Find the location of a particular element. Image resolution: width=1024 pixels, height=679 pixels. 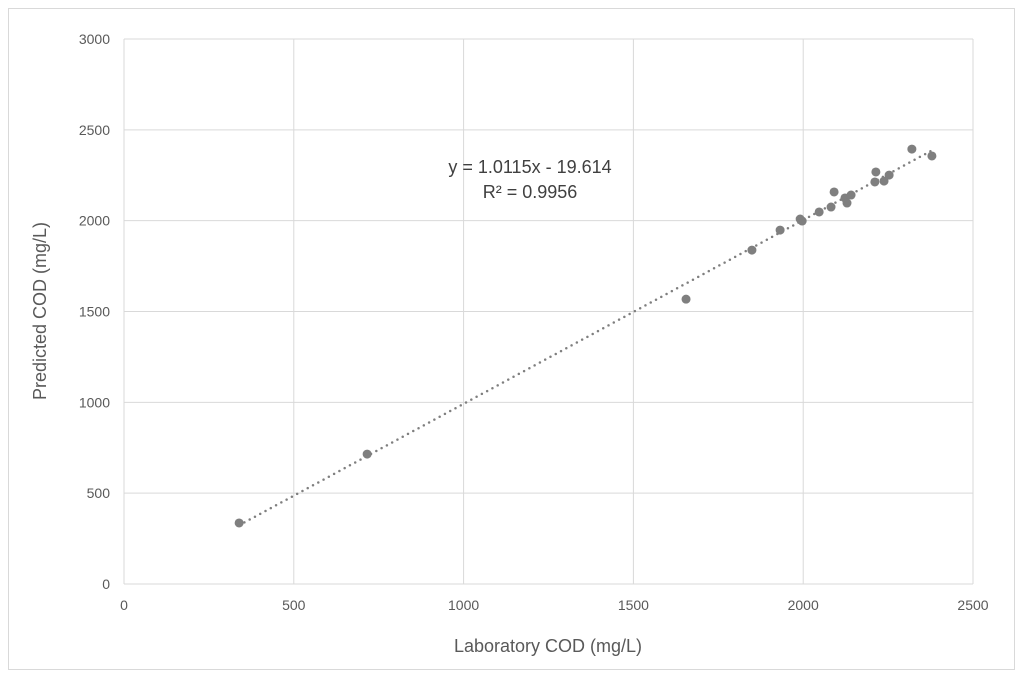

y-axis-label: Predicted COD (mg/L) is located at coordinates (40, 311).